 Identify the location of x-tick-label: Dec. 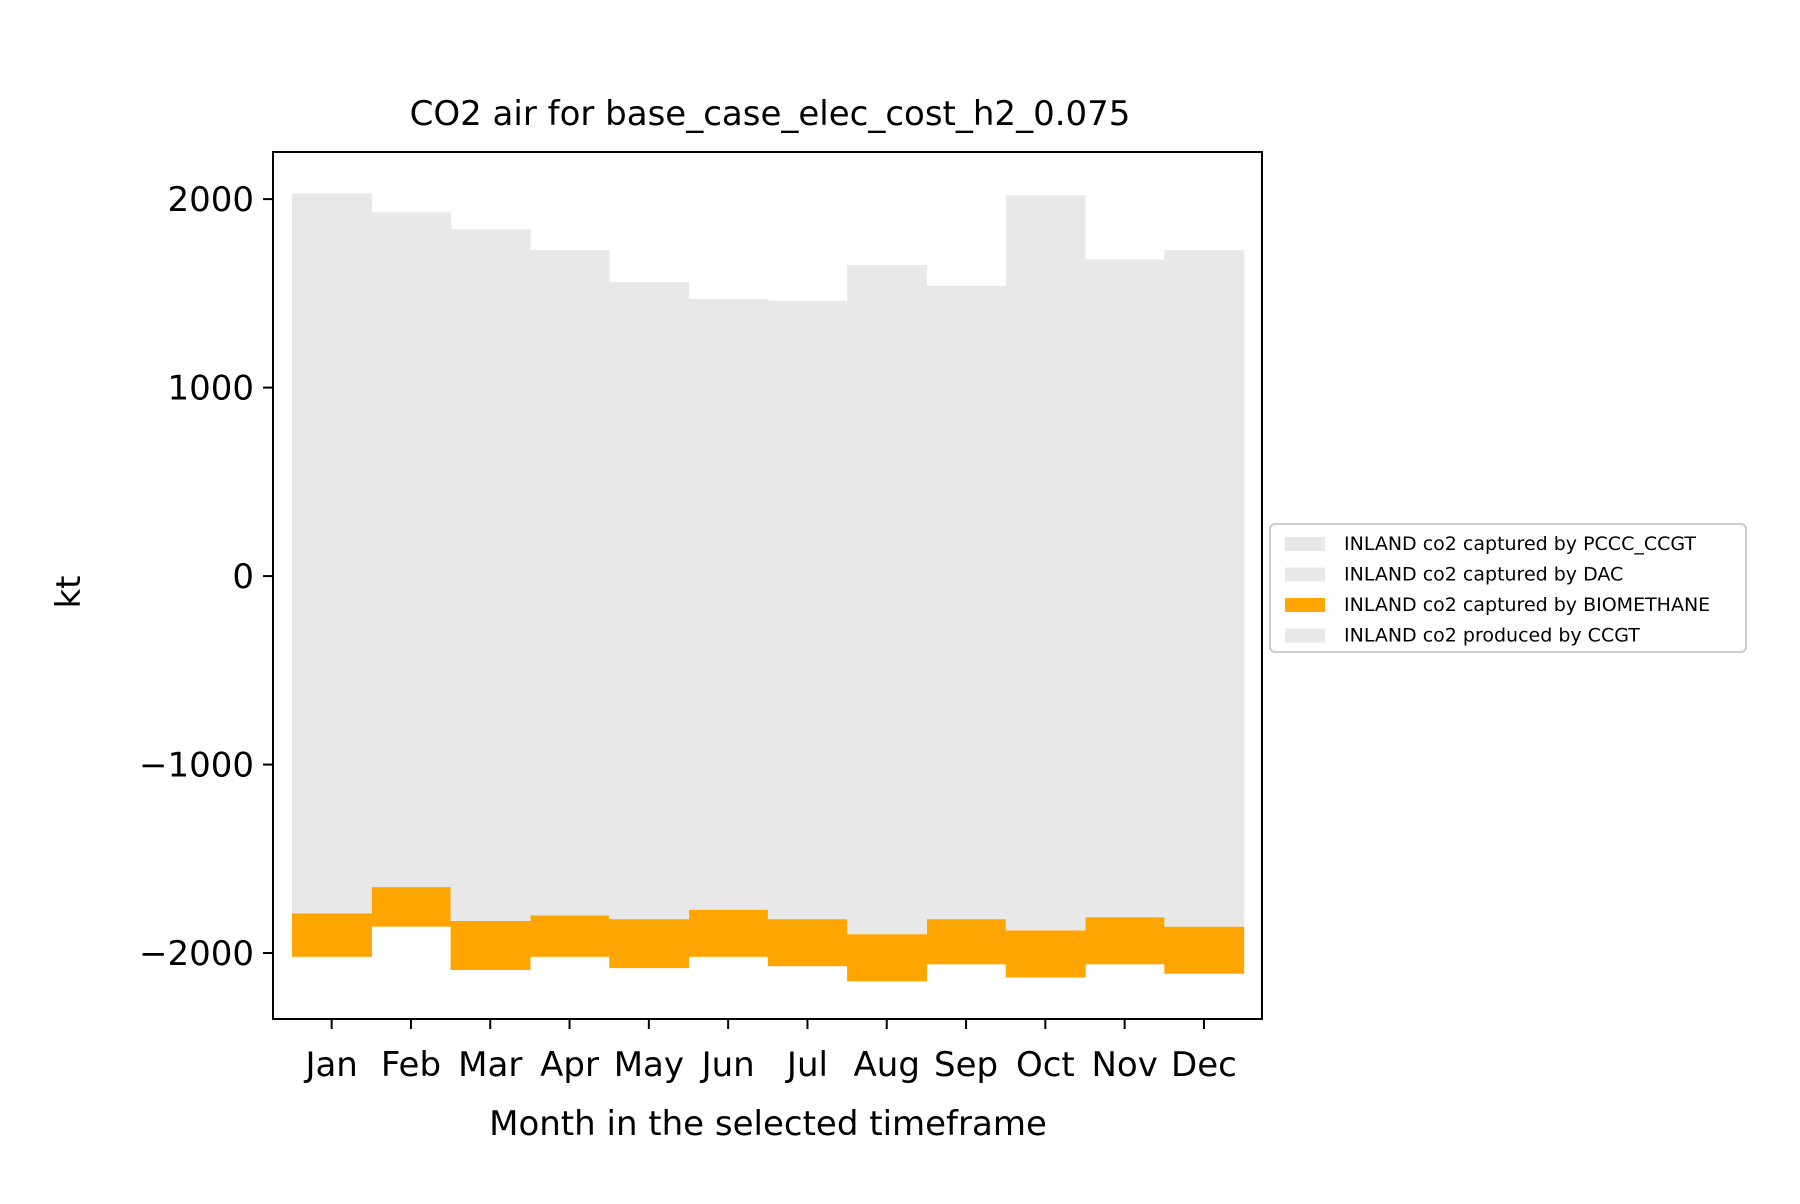
(1204, 1065).